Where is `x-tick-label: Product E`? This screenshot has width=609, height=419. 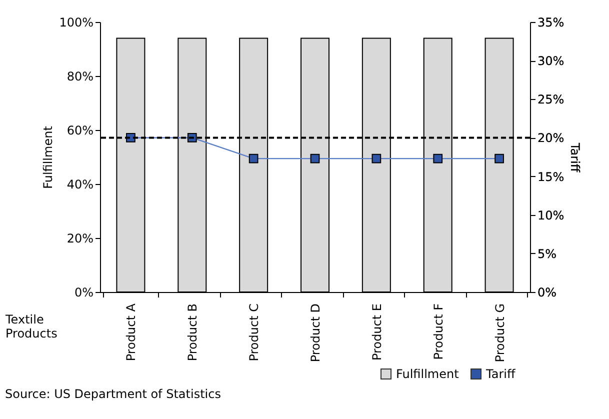
x-tick-label: Product E is located at coordinates (377, 332).